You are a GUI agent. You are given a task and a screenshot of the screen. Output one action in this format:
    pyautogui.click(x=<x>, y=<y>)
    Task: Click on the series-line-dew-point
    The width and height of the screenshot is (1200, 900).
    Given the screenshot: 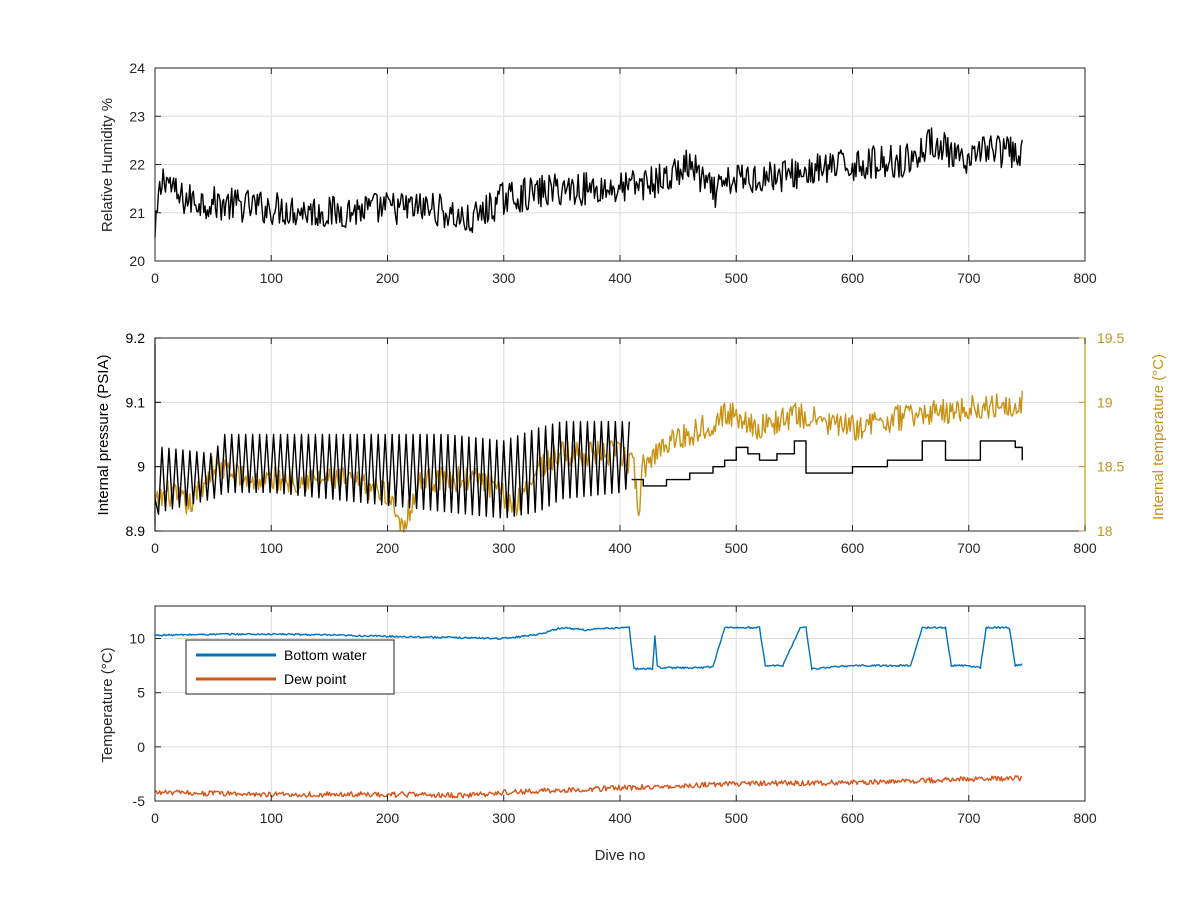 What is the action you would take?
    pyautogui.click(x=588, y=787)
    